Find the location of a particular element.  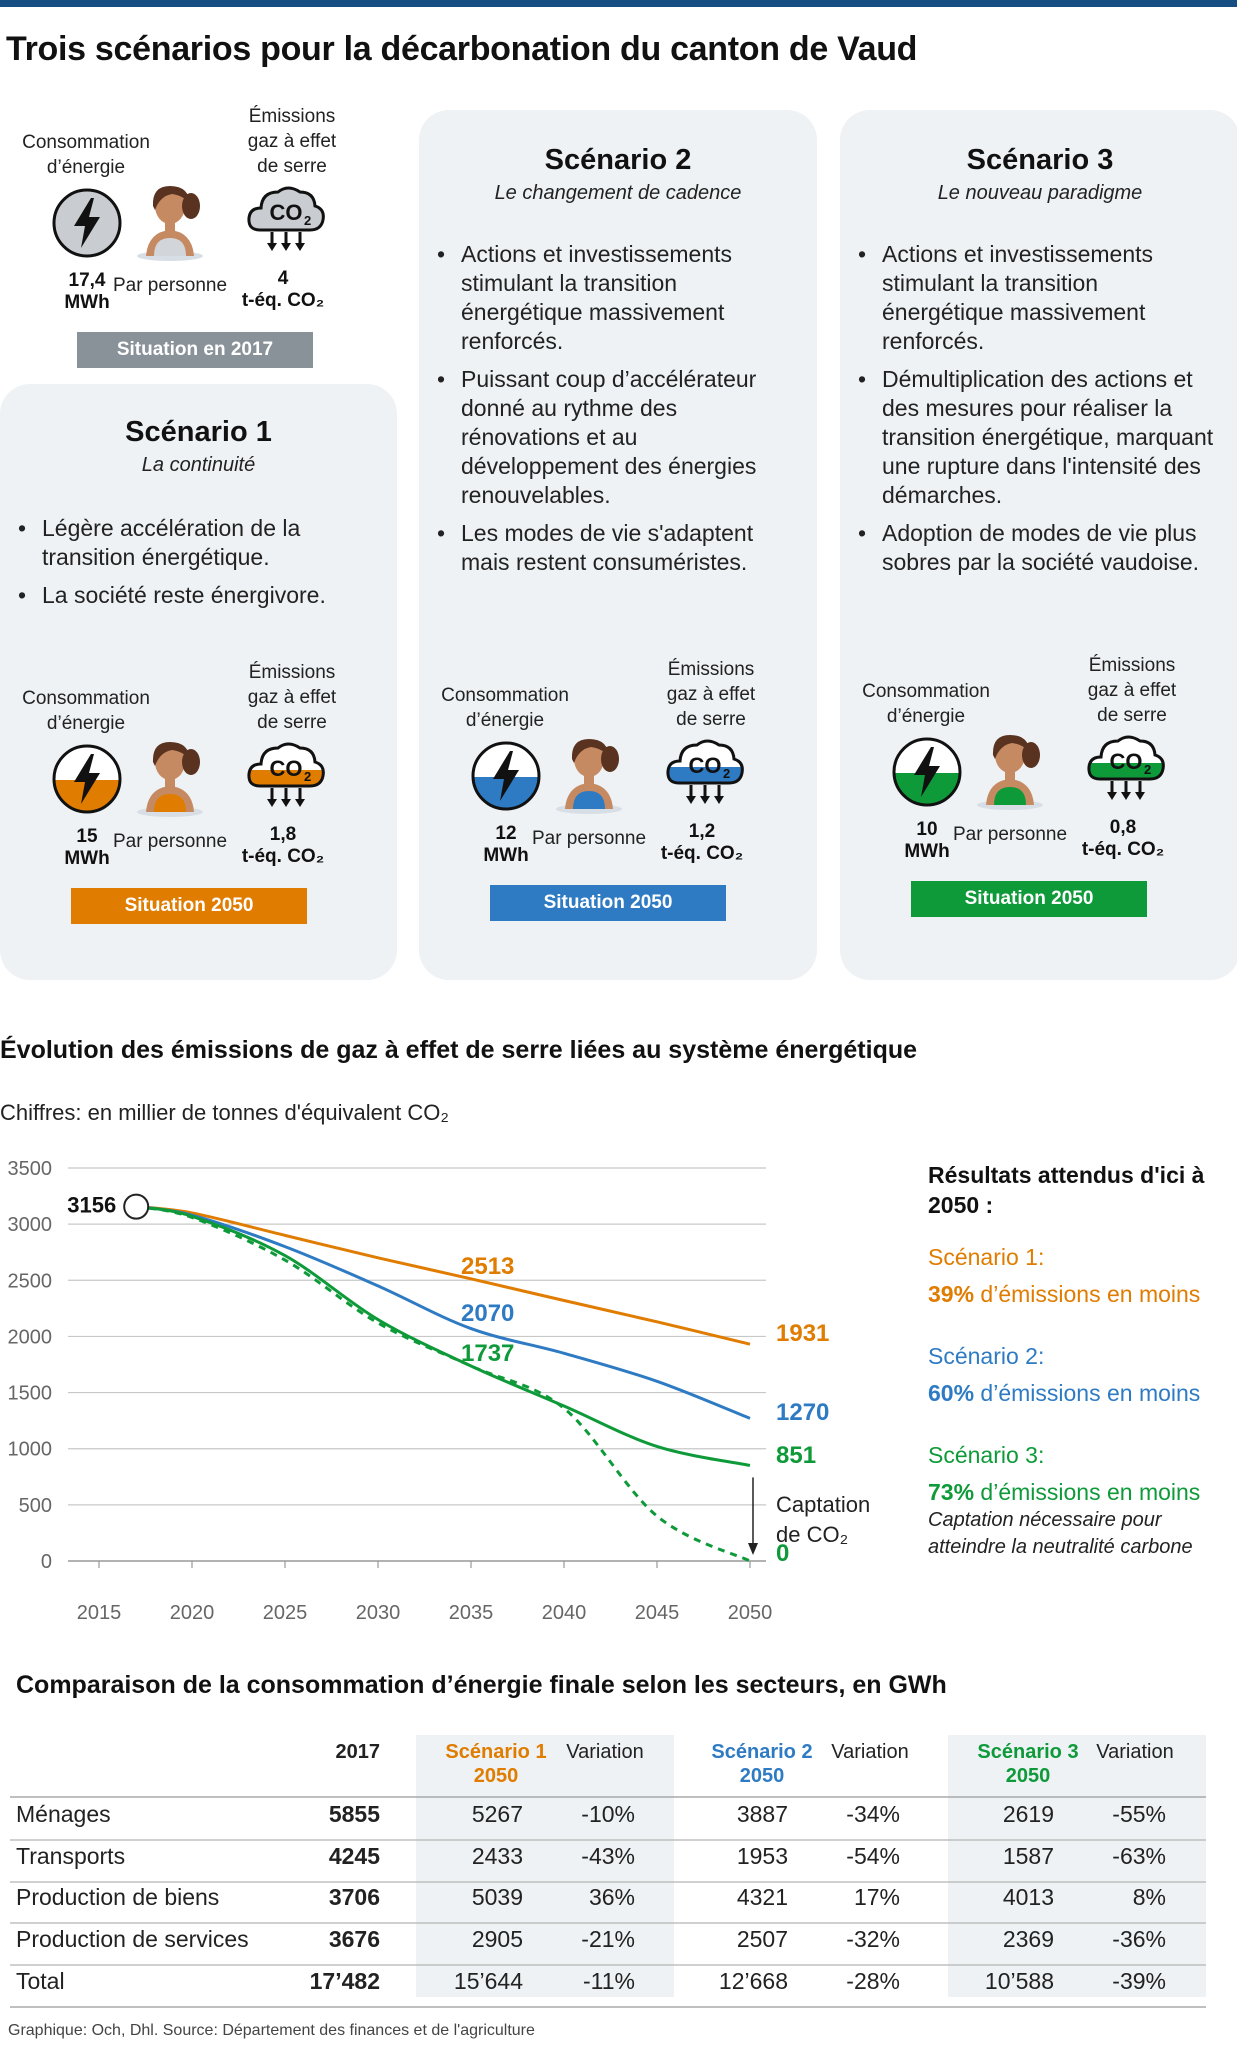

header-scenario: Scénario 2 is located at coordinates (761, 1752).